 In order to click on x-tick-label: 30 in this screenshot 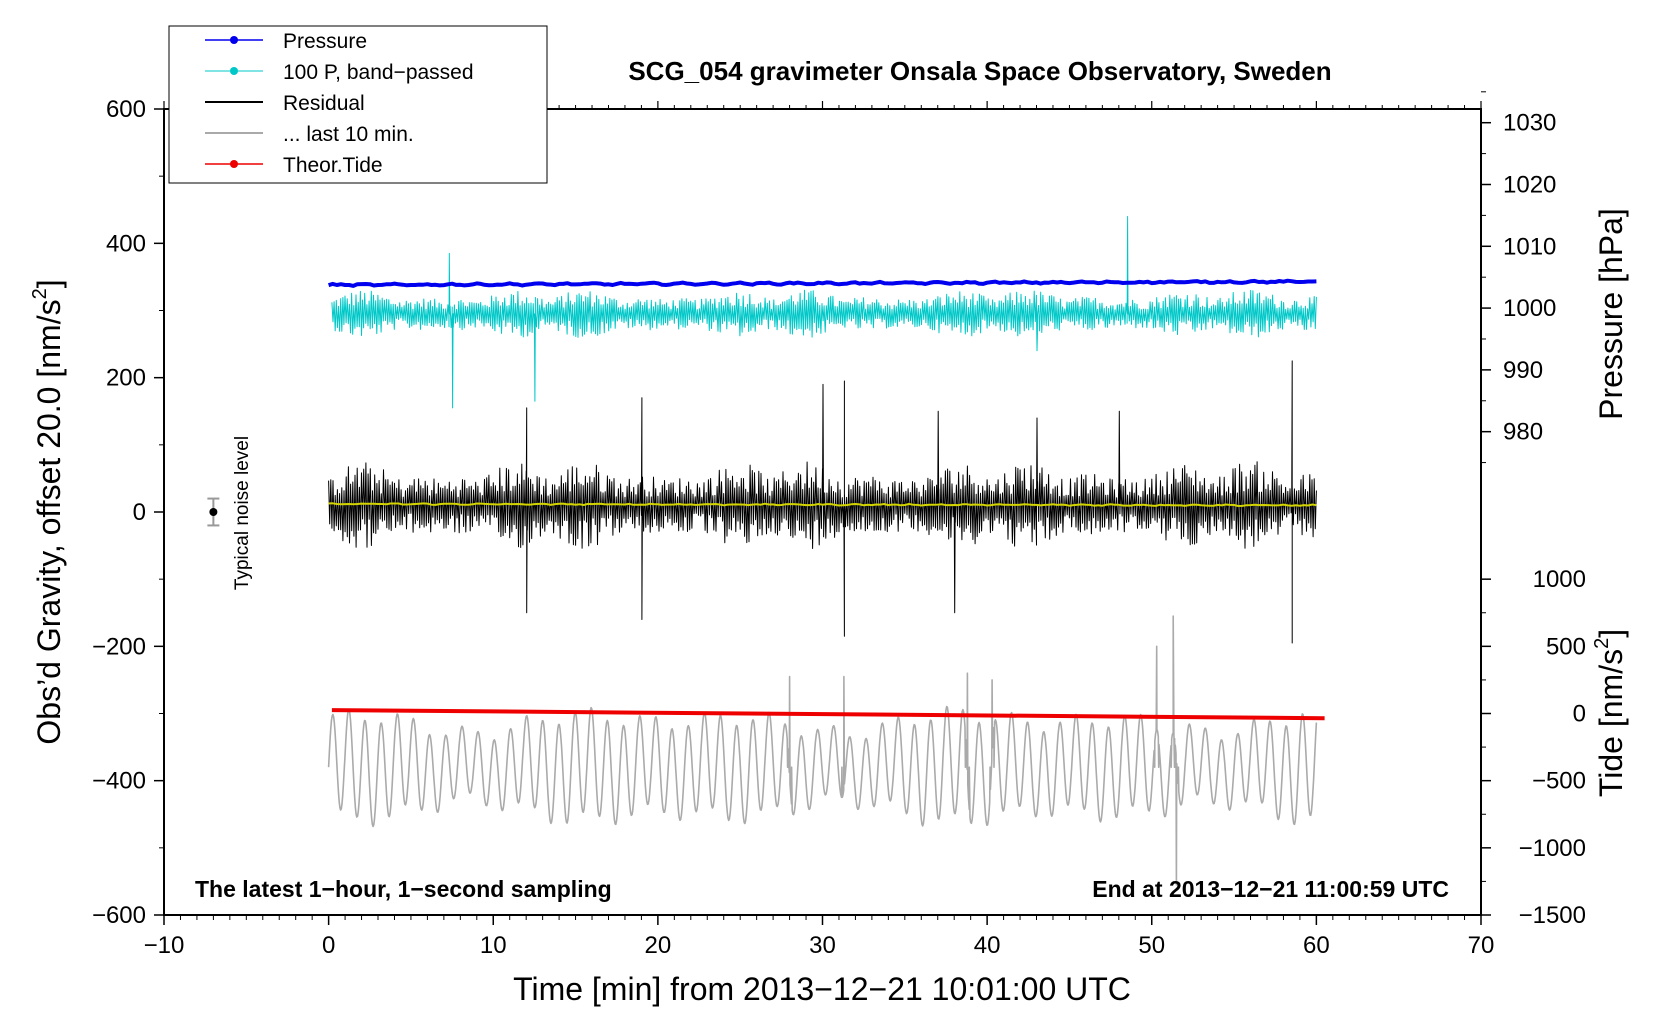, I will do `click(822, 945)`.